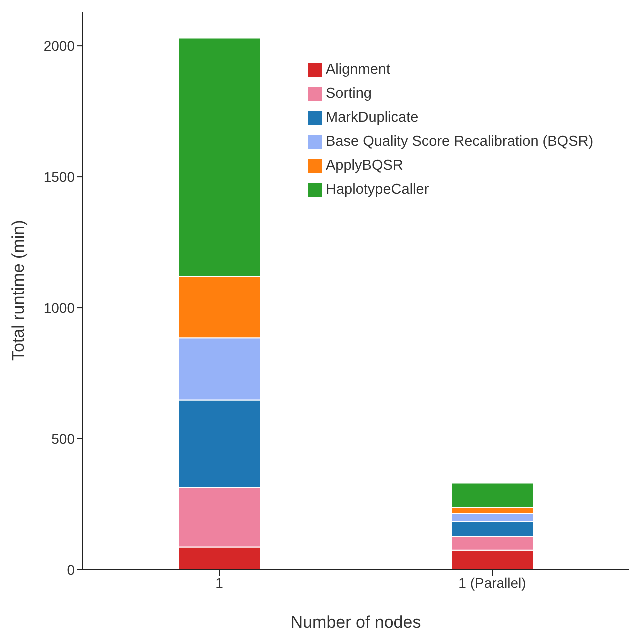 This screenshot has width=637, height=640. Describe the element at coordinates (60, 177) in the screenshot. I see `y-tick-label: 1500` at that location.